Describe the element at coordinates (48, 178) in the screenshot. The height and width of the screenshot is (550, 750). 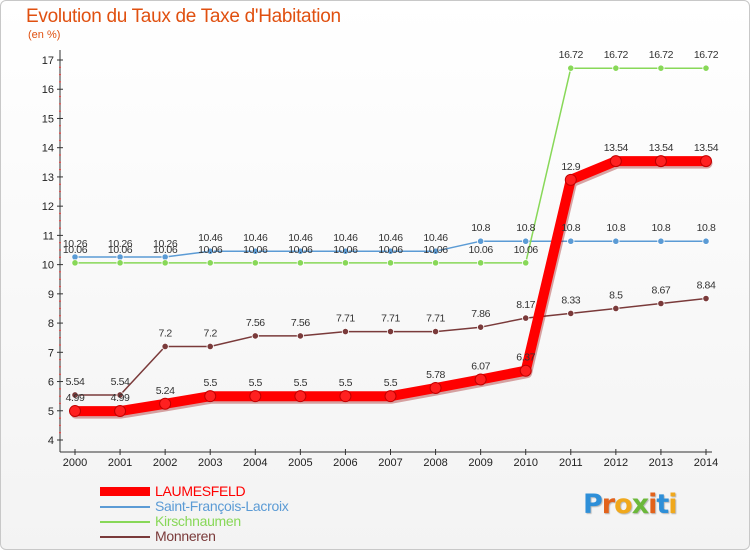
I see `y-tick-label: 13` at that location.